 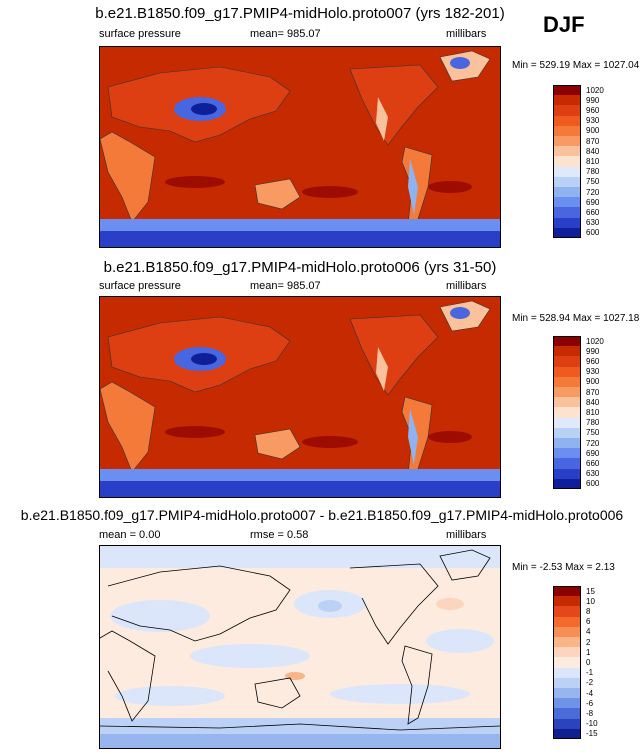 What do you see at coordinates (590, 693) in the screenshot?
I see `colorbar-label: -4` at bounding box center [590, 693].